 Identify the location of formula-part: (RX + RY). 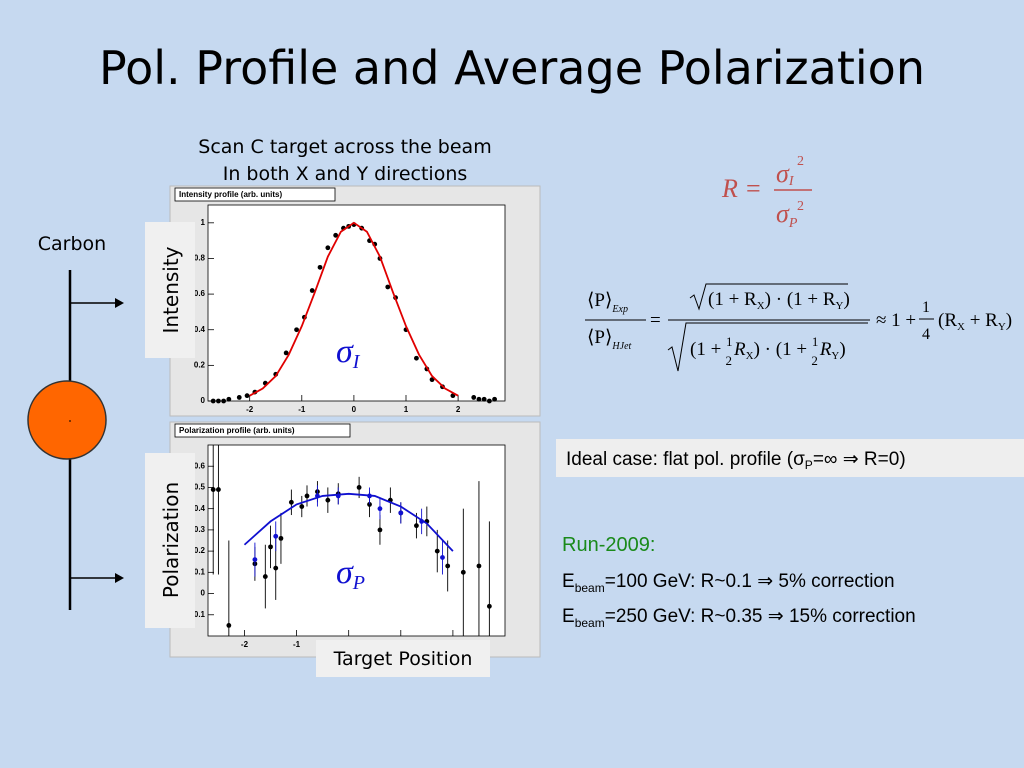
(975, 321).